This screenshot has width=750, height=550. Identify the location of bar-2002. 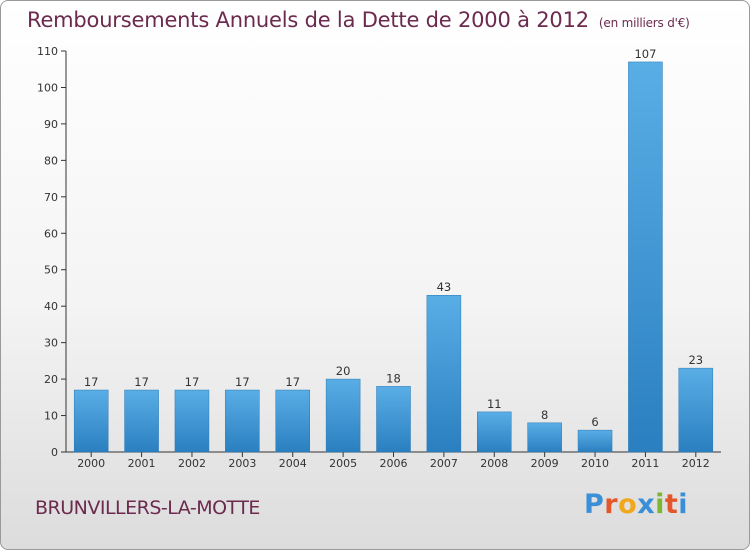
(192, 421).